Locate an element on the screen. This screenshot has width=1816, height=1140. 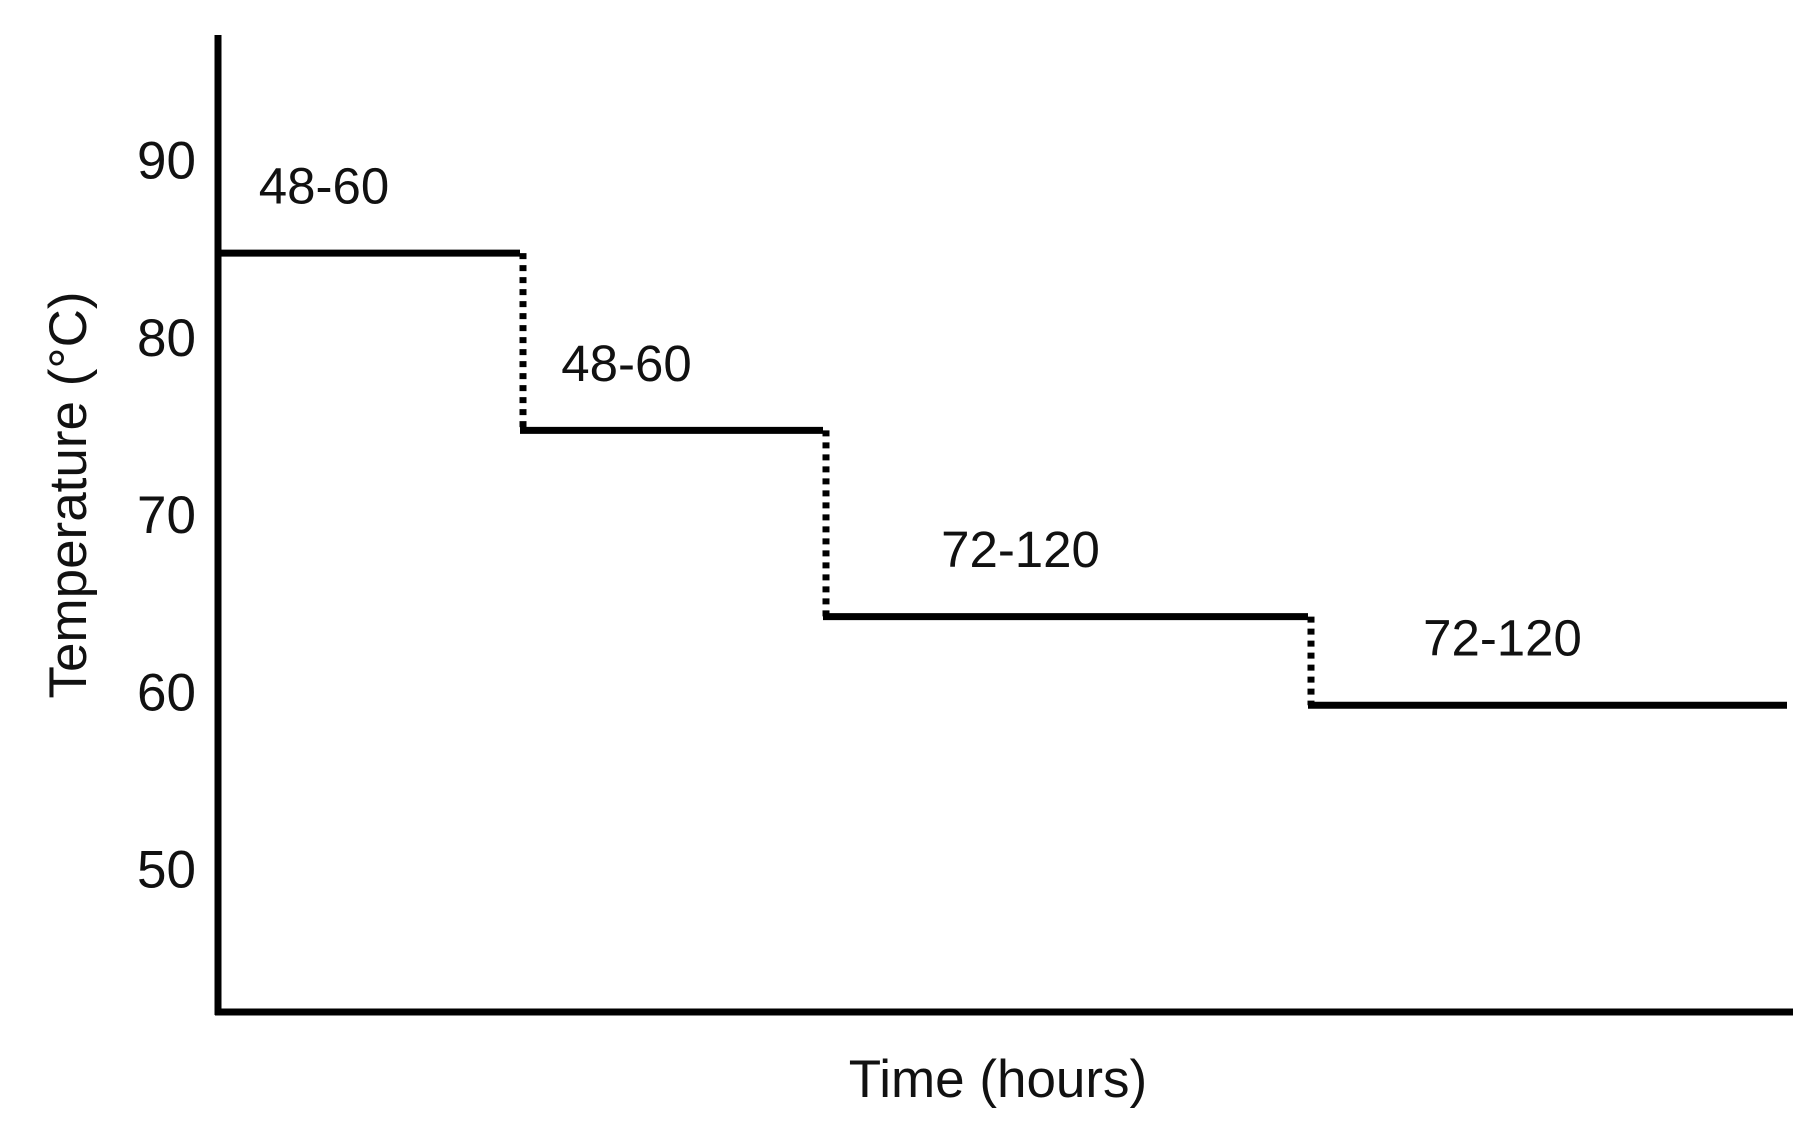
y-tick-label: 70 is located at coordinates (166, 515).